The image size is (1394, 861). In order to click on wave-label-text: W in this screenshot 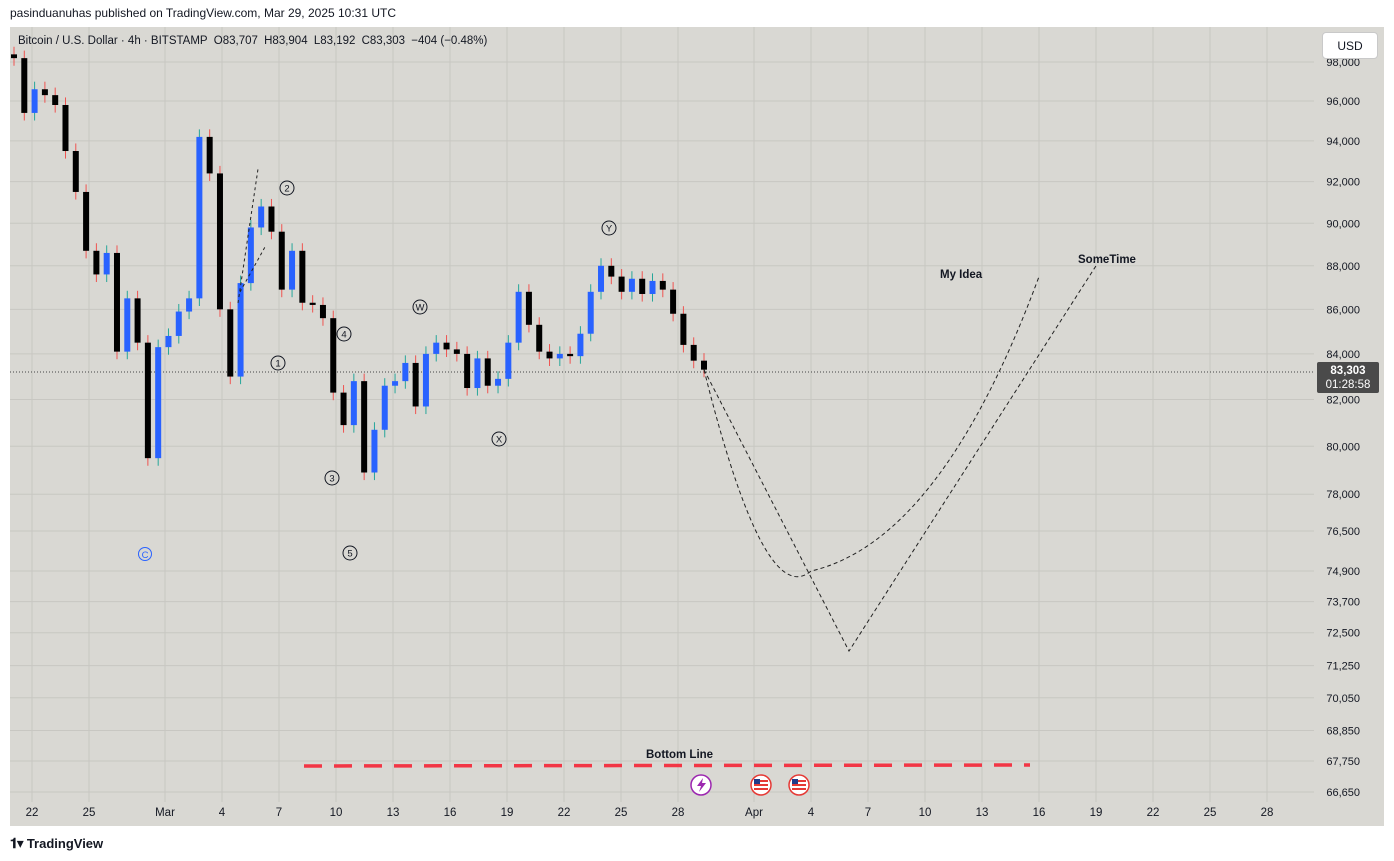, I will do `click(420, 308)`.